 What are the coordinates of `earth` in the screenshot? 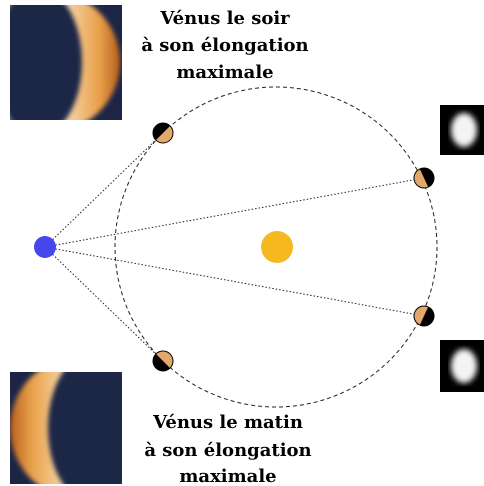 It's located at (45, 247).